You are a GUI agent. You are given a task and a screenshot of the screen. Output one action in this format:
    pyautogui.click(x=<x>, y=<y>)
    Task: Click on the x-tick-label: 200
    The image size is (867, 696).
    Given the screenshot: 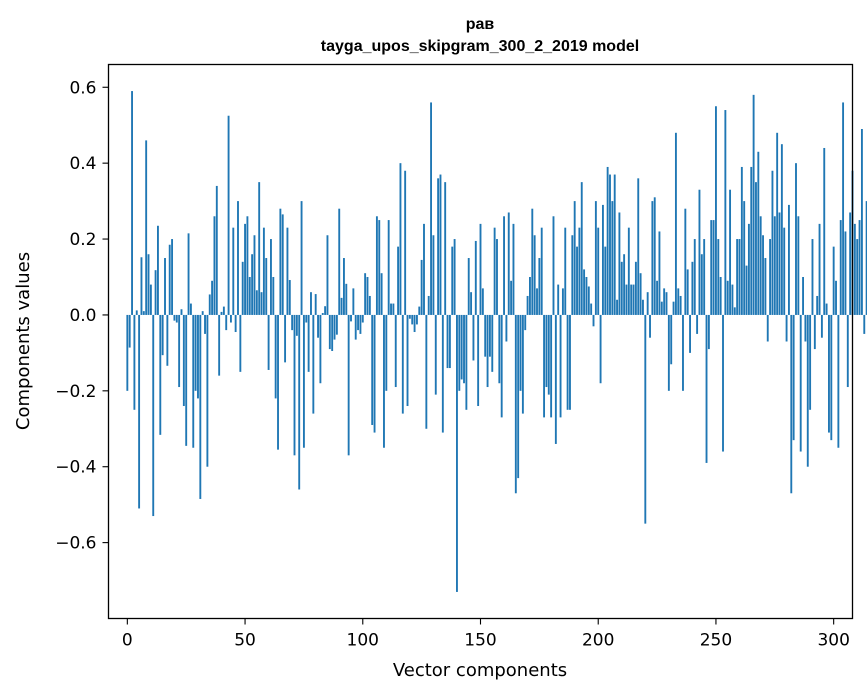 What is the action you would take?
    pyautogui.click(x=598, y=641)
    